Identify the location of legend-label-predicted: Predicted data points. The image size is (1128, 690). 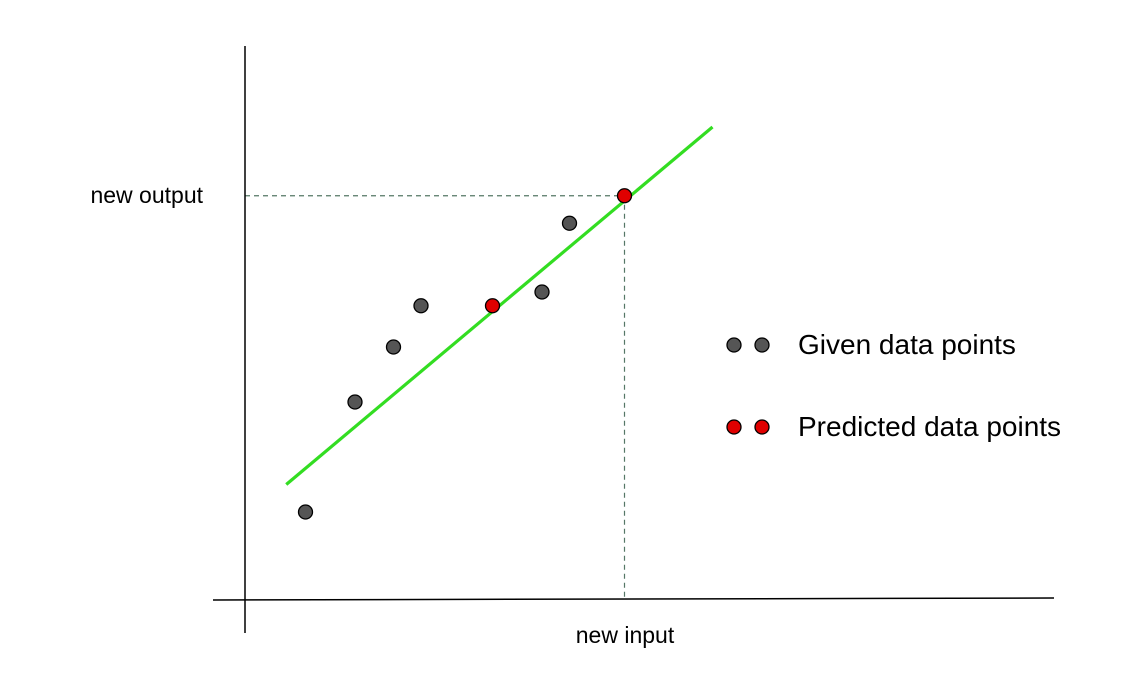
(929, 426).